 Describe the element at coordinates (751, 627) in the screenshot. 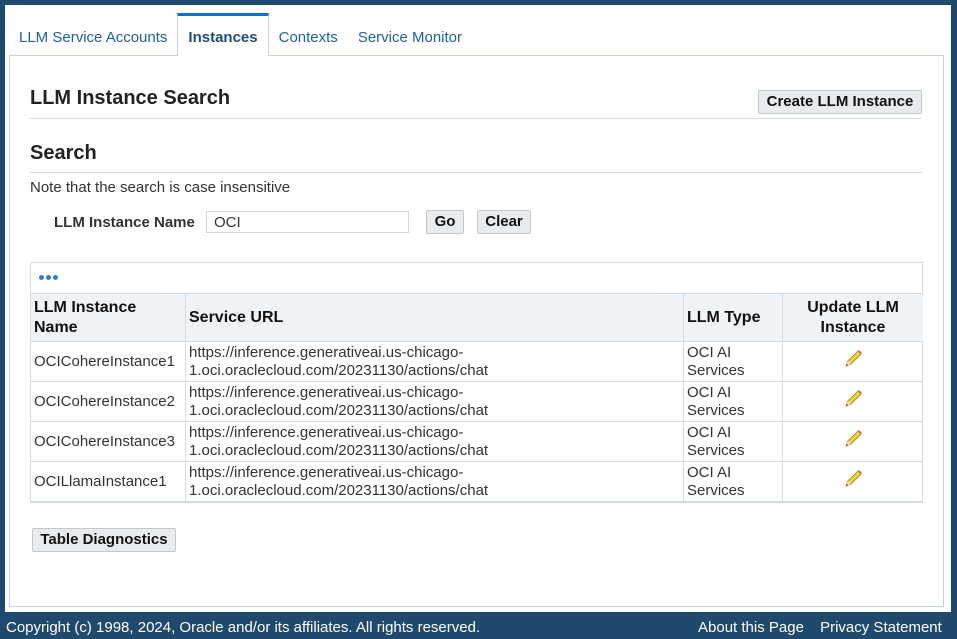

I see `about-this-page-link: About this Page` at that location.